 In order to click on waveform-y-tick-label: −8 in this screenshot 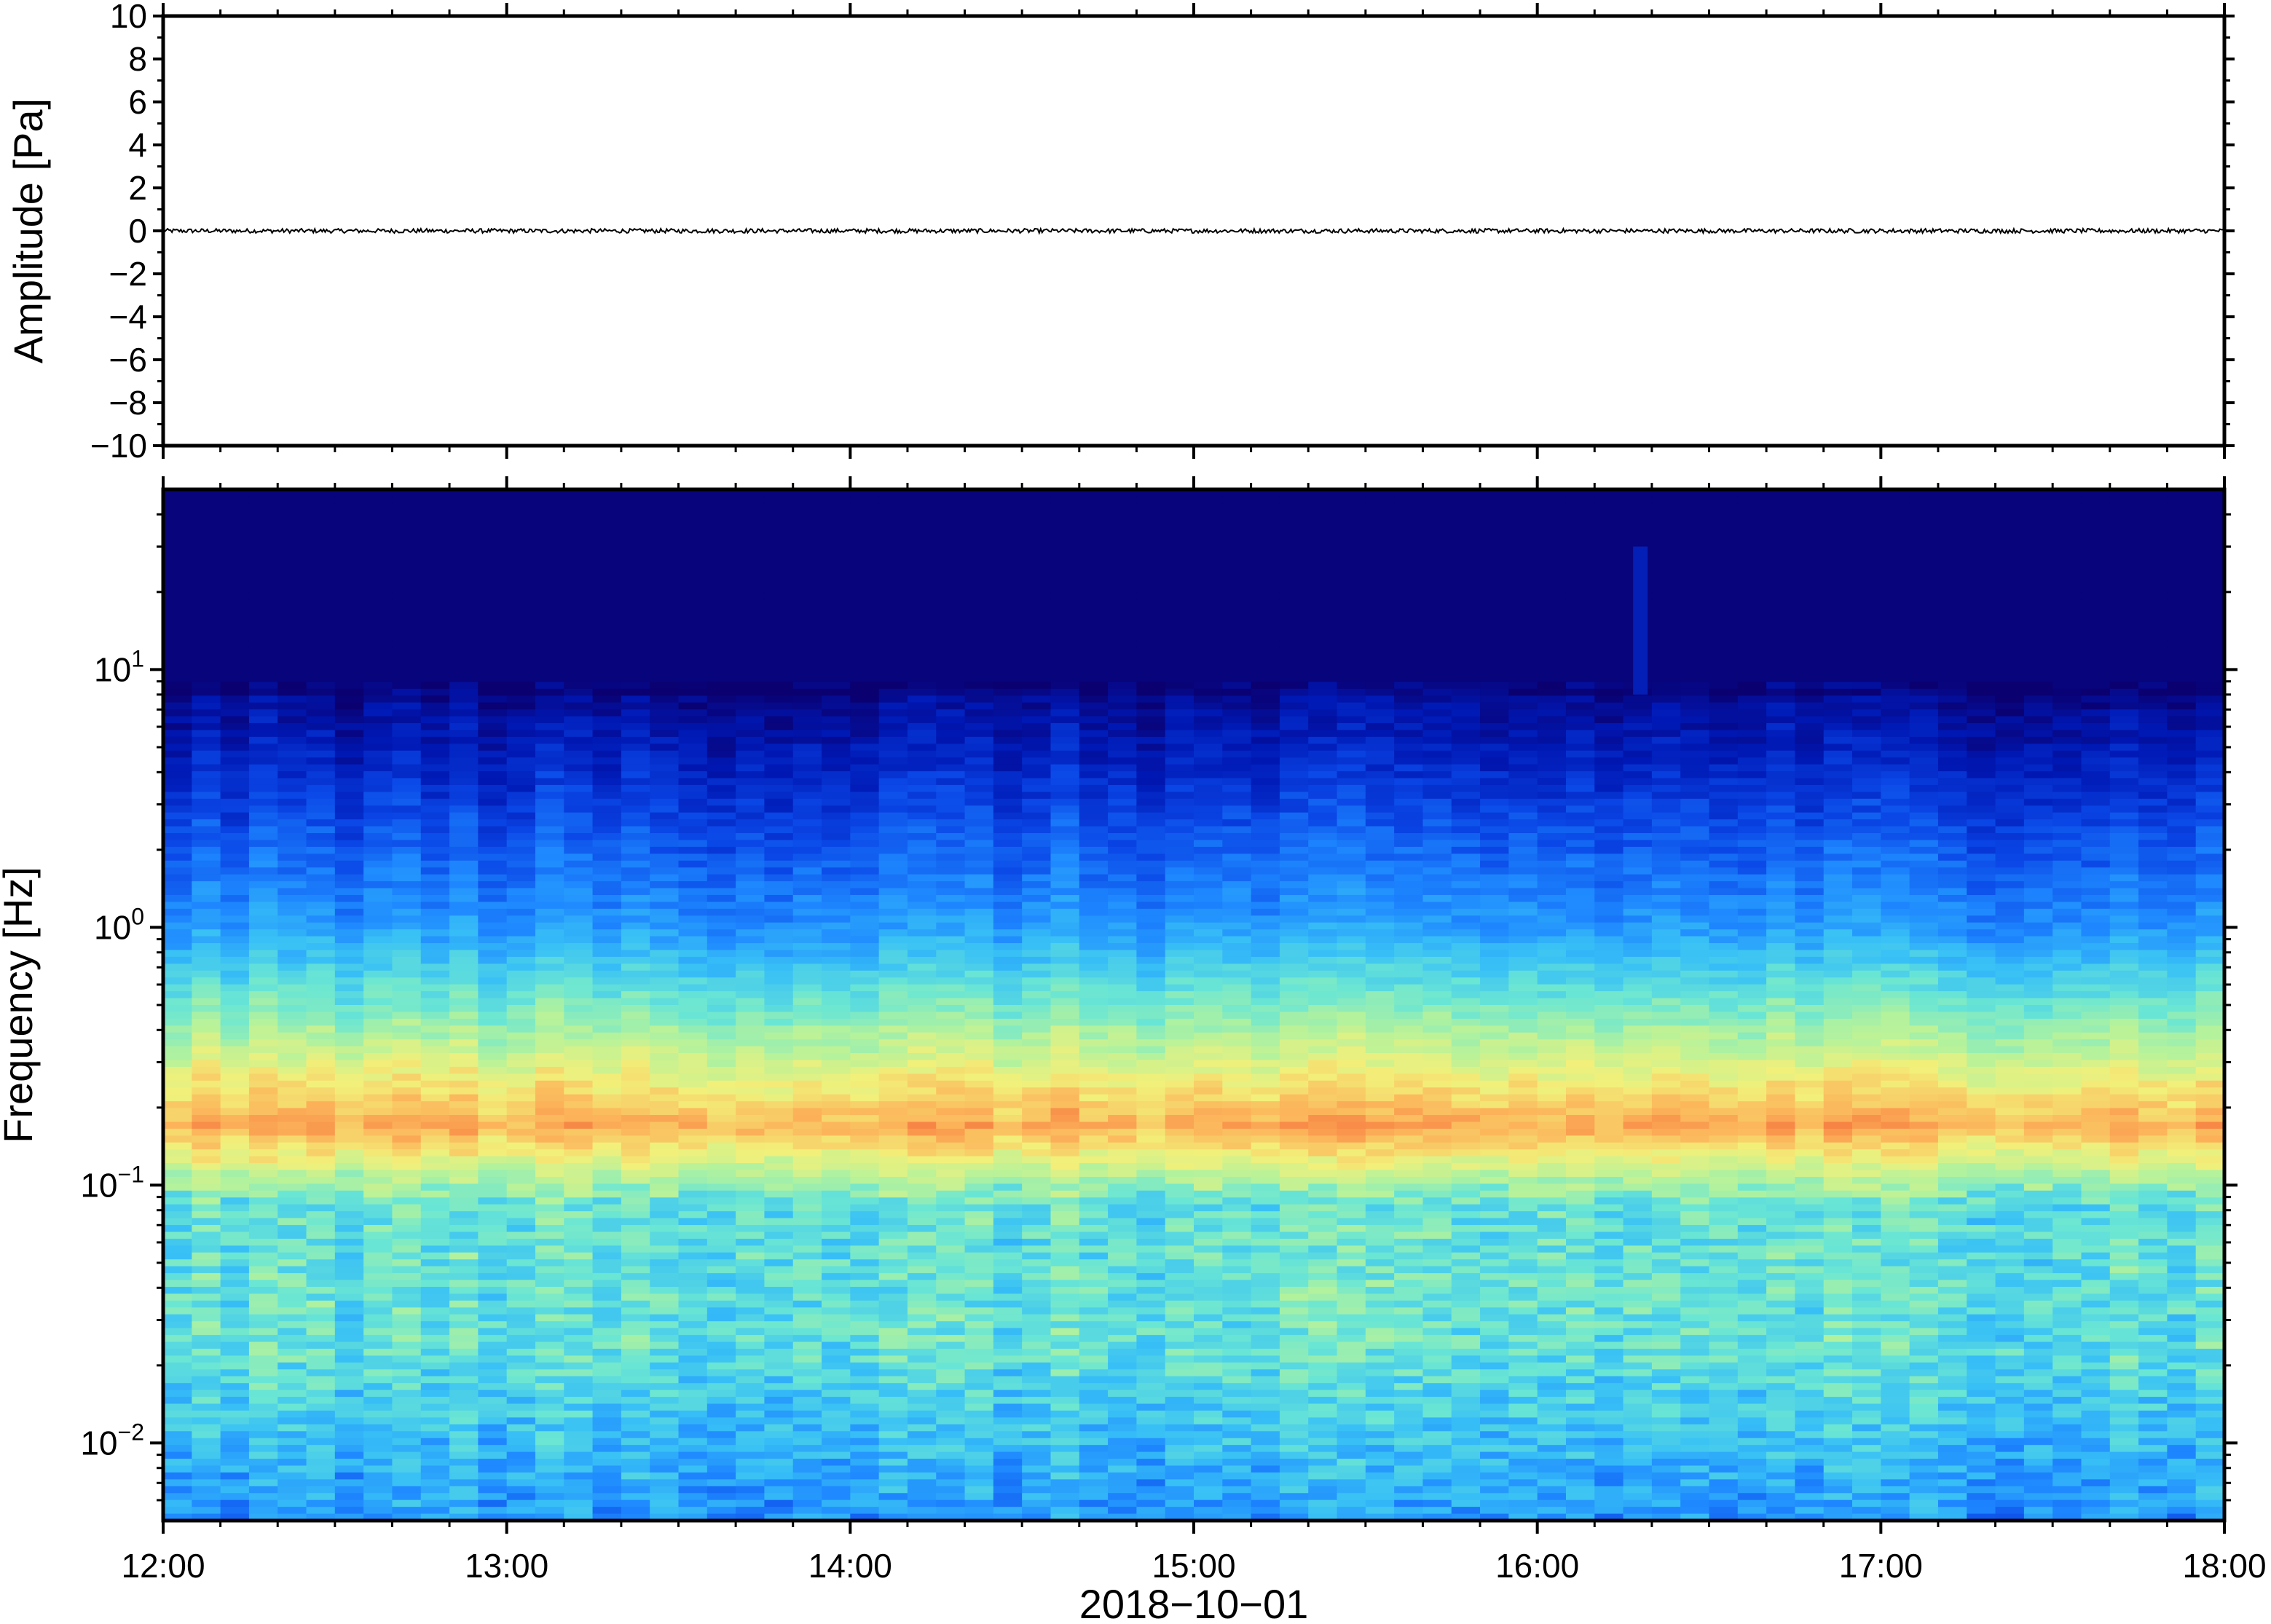, I will do `click(128, 403)`.